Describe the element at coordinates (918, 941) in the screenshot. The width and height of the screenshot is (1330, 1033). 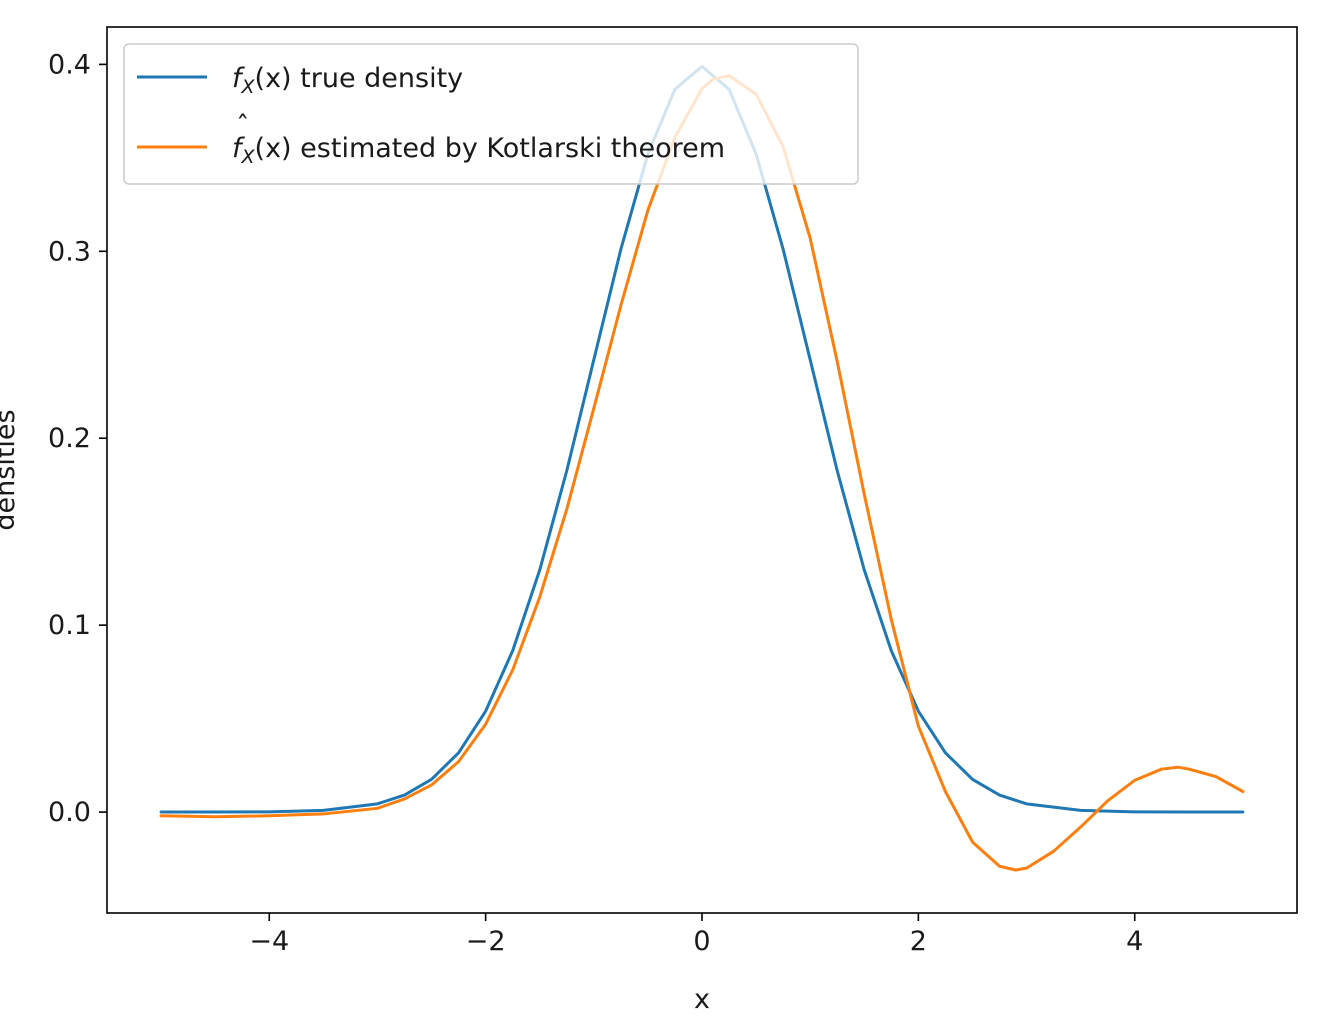
I see `x-tick-label: 2` at that location.